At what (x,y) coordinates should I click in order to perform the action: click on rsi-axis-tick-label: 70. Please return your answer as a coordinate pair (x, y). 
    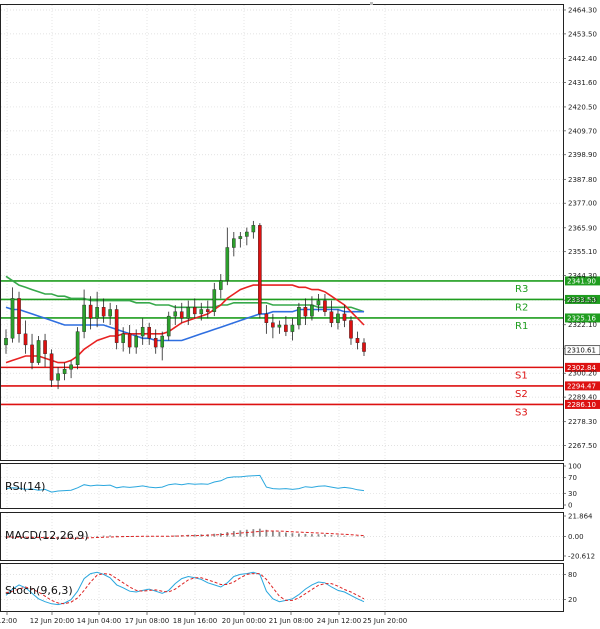
    Looking at the image, I should click on (572, 478).